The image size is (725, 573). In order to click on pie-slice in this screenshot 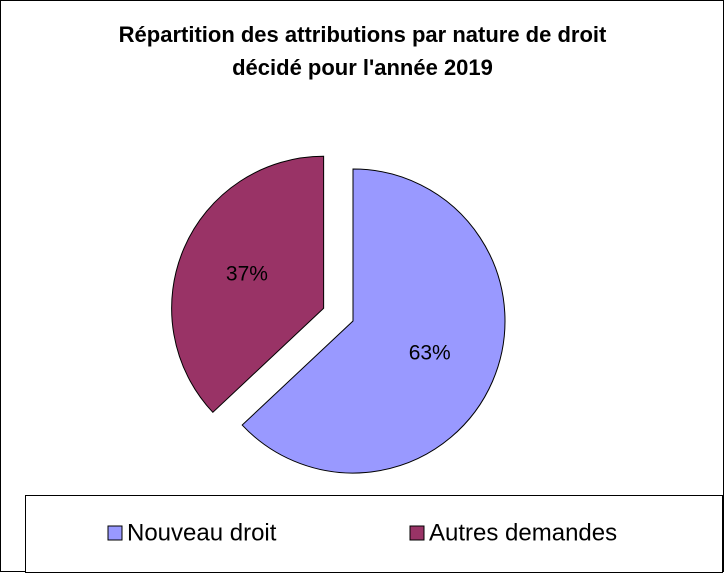, I will do `click(248, 284)`.